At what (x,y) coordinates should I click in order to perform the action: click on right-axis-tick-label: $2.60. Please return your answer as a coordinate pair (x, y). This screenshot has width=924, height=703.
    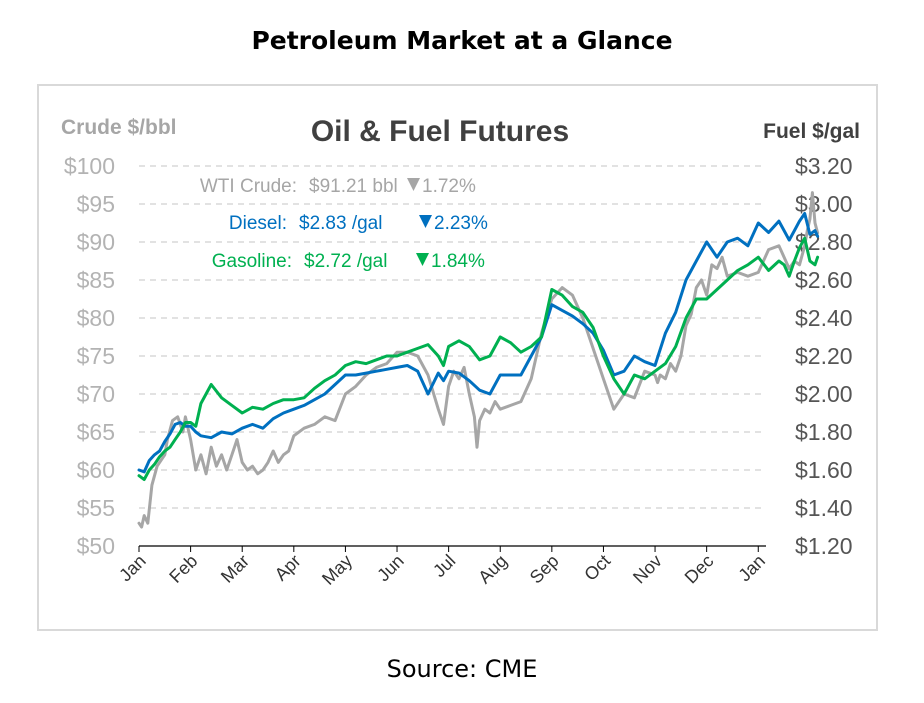
    Looking at the image, I should click on (824, 280).